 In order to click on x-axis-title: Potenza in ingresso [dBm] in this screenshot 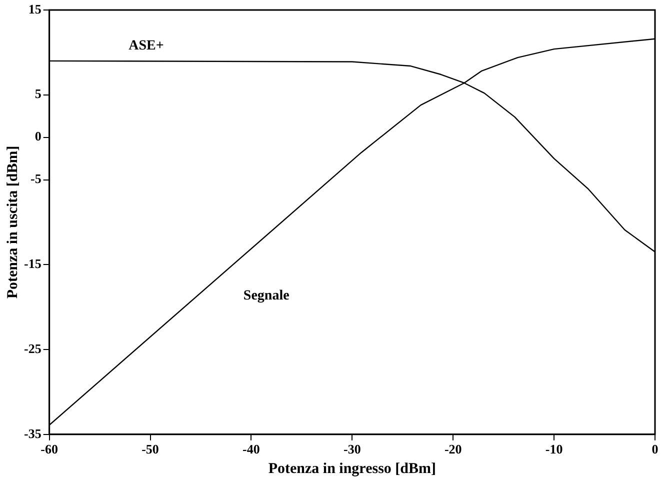, I will do `click(352, 468)`.